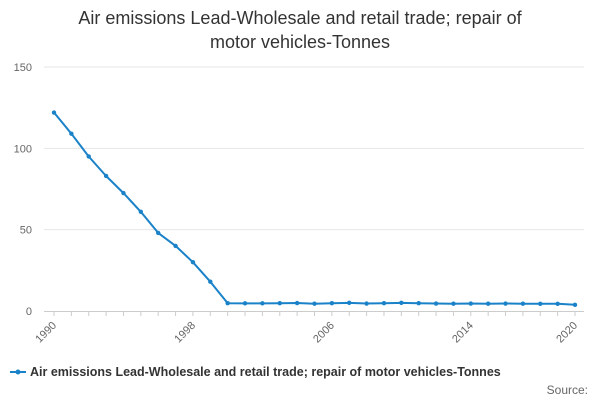 This screenshot has width=600, height=400. What do you see at coordinates (193, 262) in the screenshot?
I see `data-point-1998` at bounding box center [193, 262].